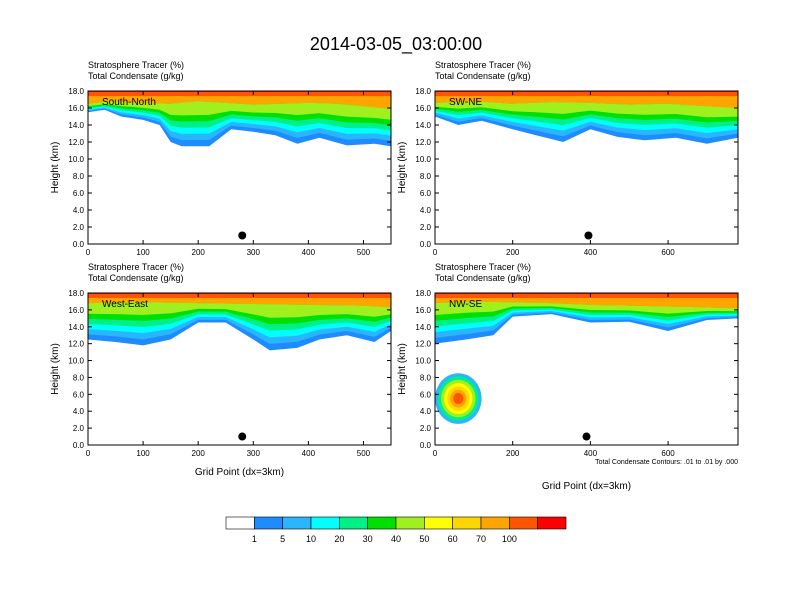 The width and height of the screenshot is (792, 612). Describe the element at coordinates (143, 252) in the screenshot. I see `x-tick-label: 100` at that location.